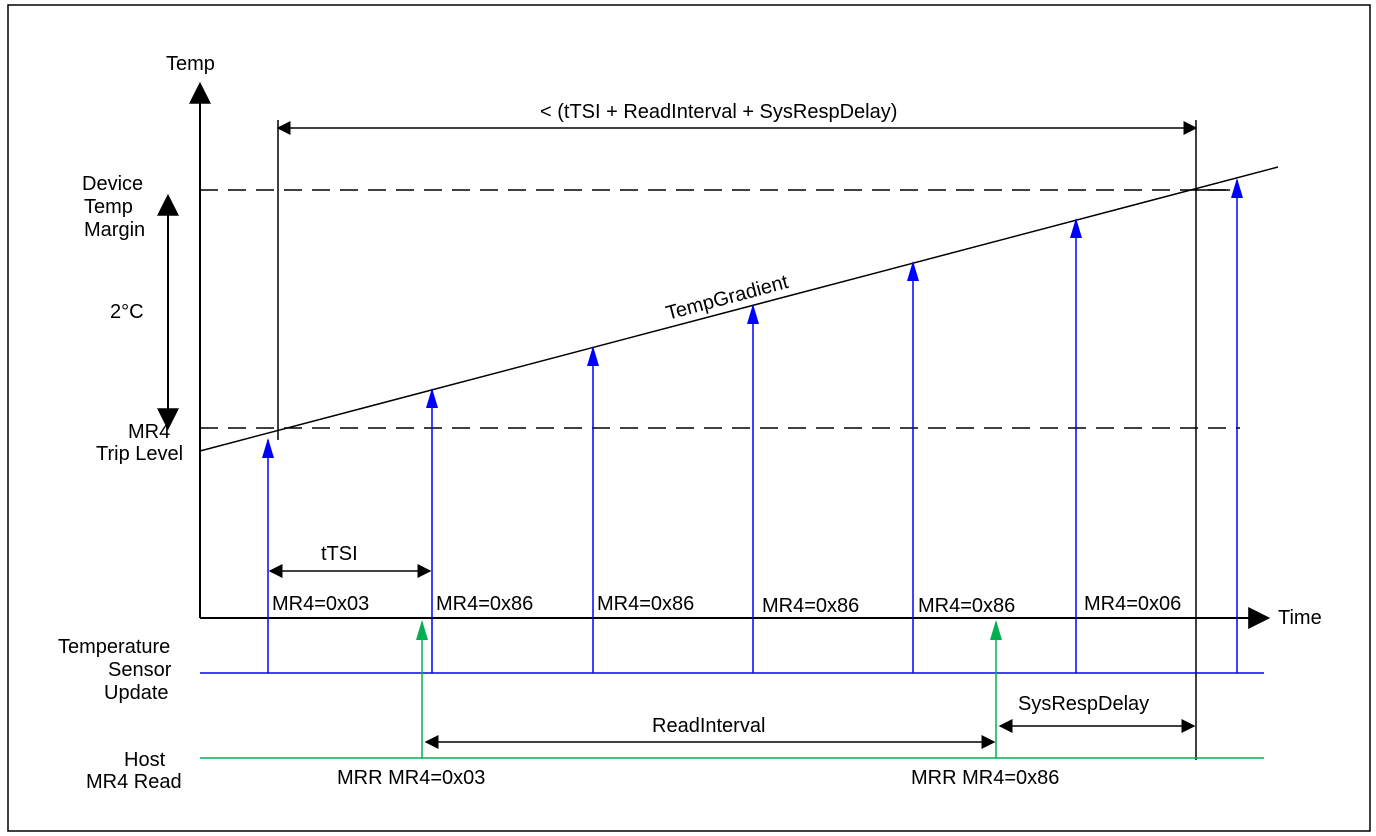 This screenshot has height=836, width=1376. I want to click on margin-level-label: Device Temp Margin, so click(115, 207).